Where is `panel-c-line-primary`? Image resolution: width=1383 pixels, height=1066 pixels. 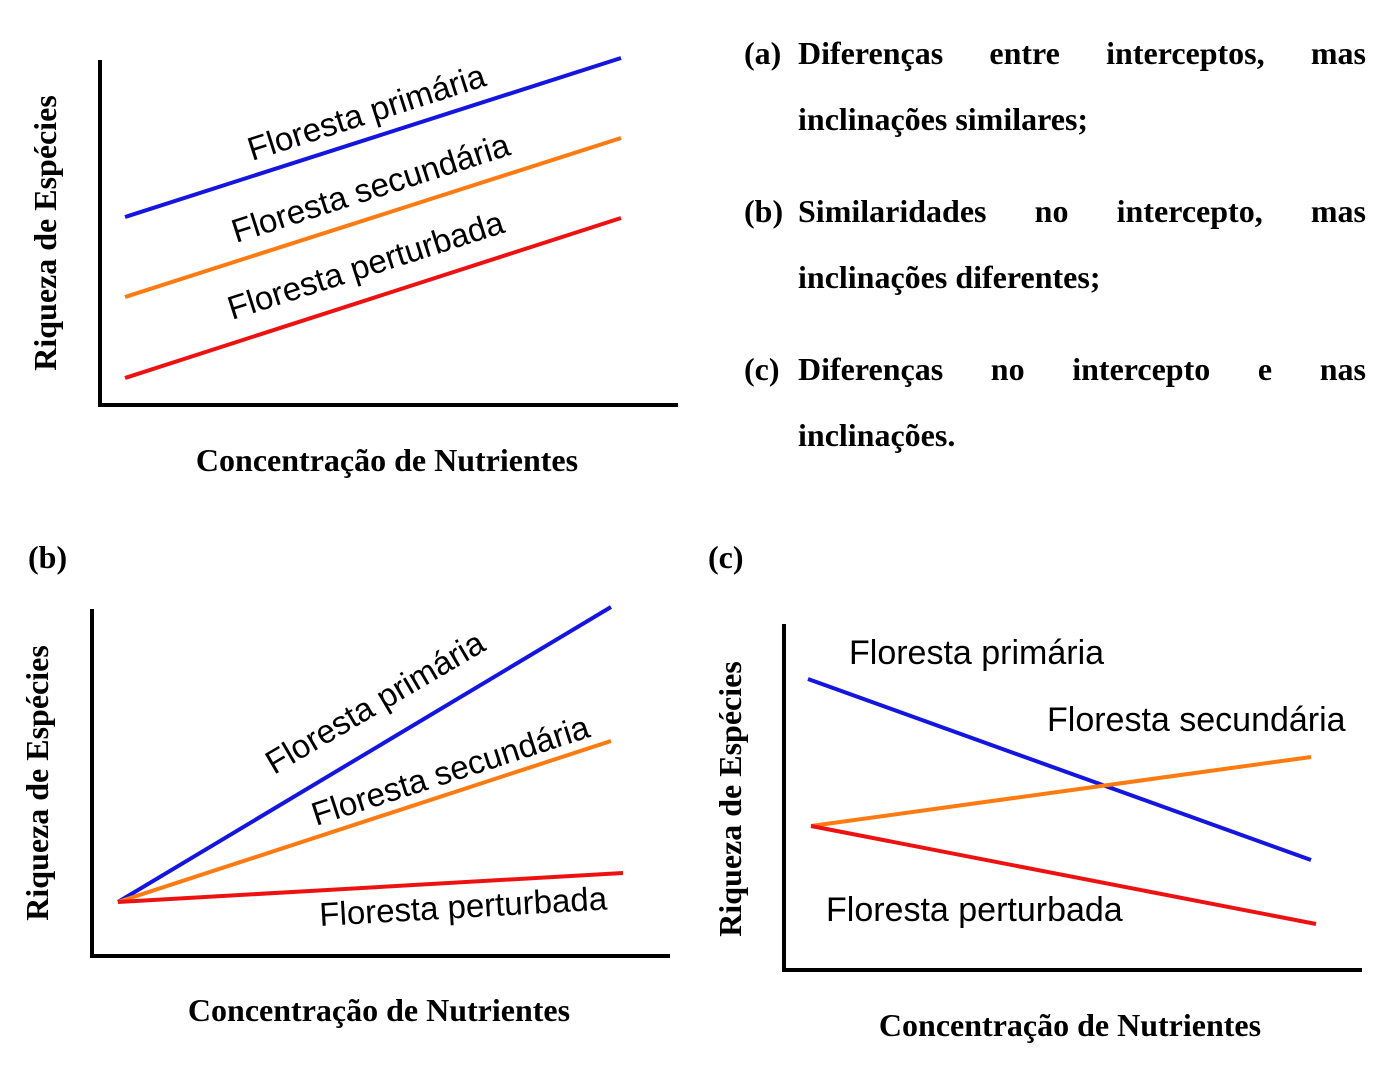
panel-c-line-primary is located at coordinates (1059, 769).